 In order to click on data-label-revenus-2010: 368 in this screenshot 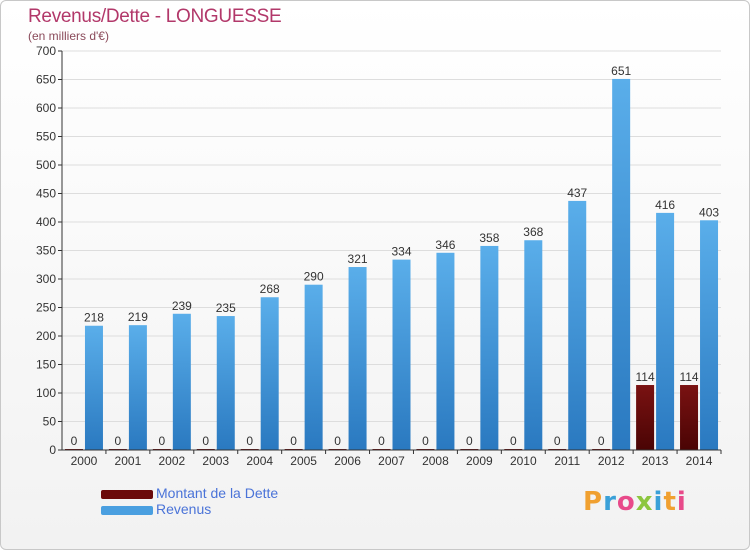, I will do `click(533, 232)`.